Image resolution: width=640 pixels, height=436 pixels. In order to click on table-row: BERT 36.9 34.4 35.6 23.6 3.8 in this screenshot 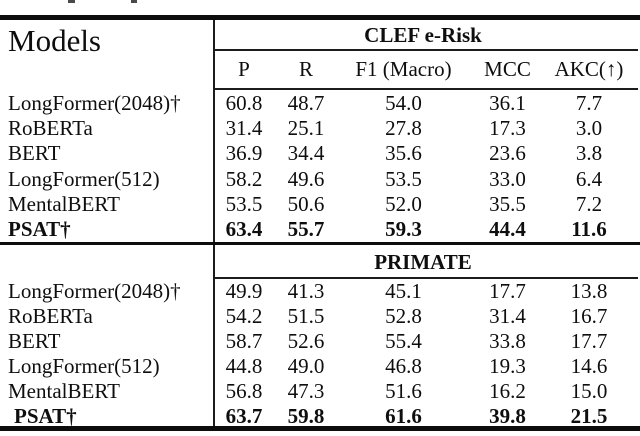, I will do `click(320, 153)`.